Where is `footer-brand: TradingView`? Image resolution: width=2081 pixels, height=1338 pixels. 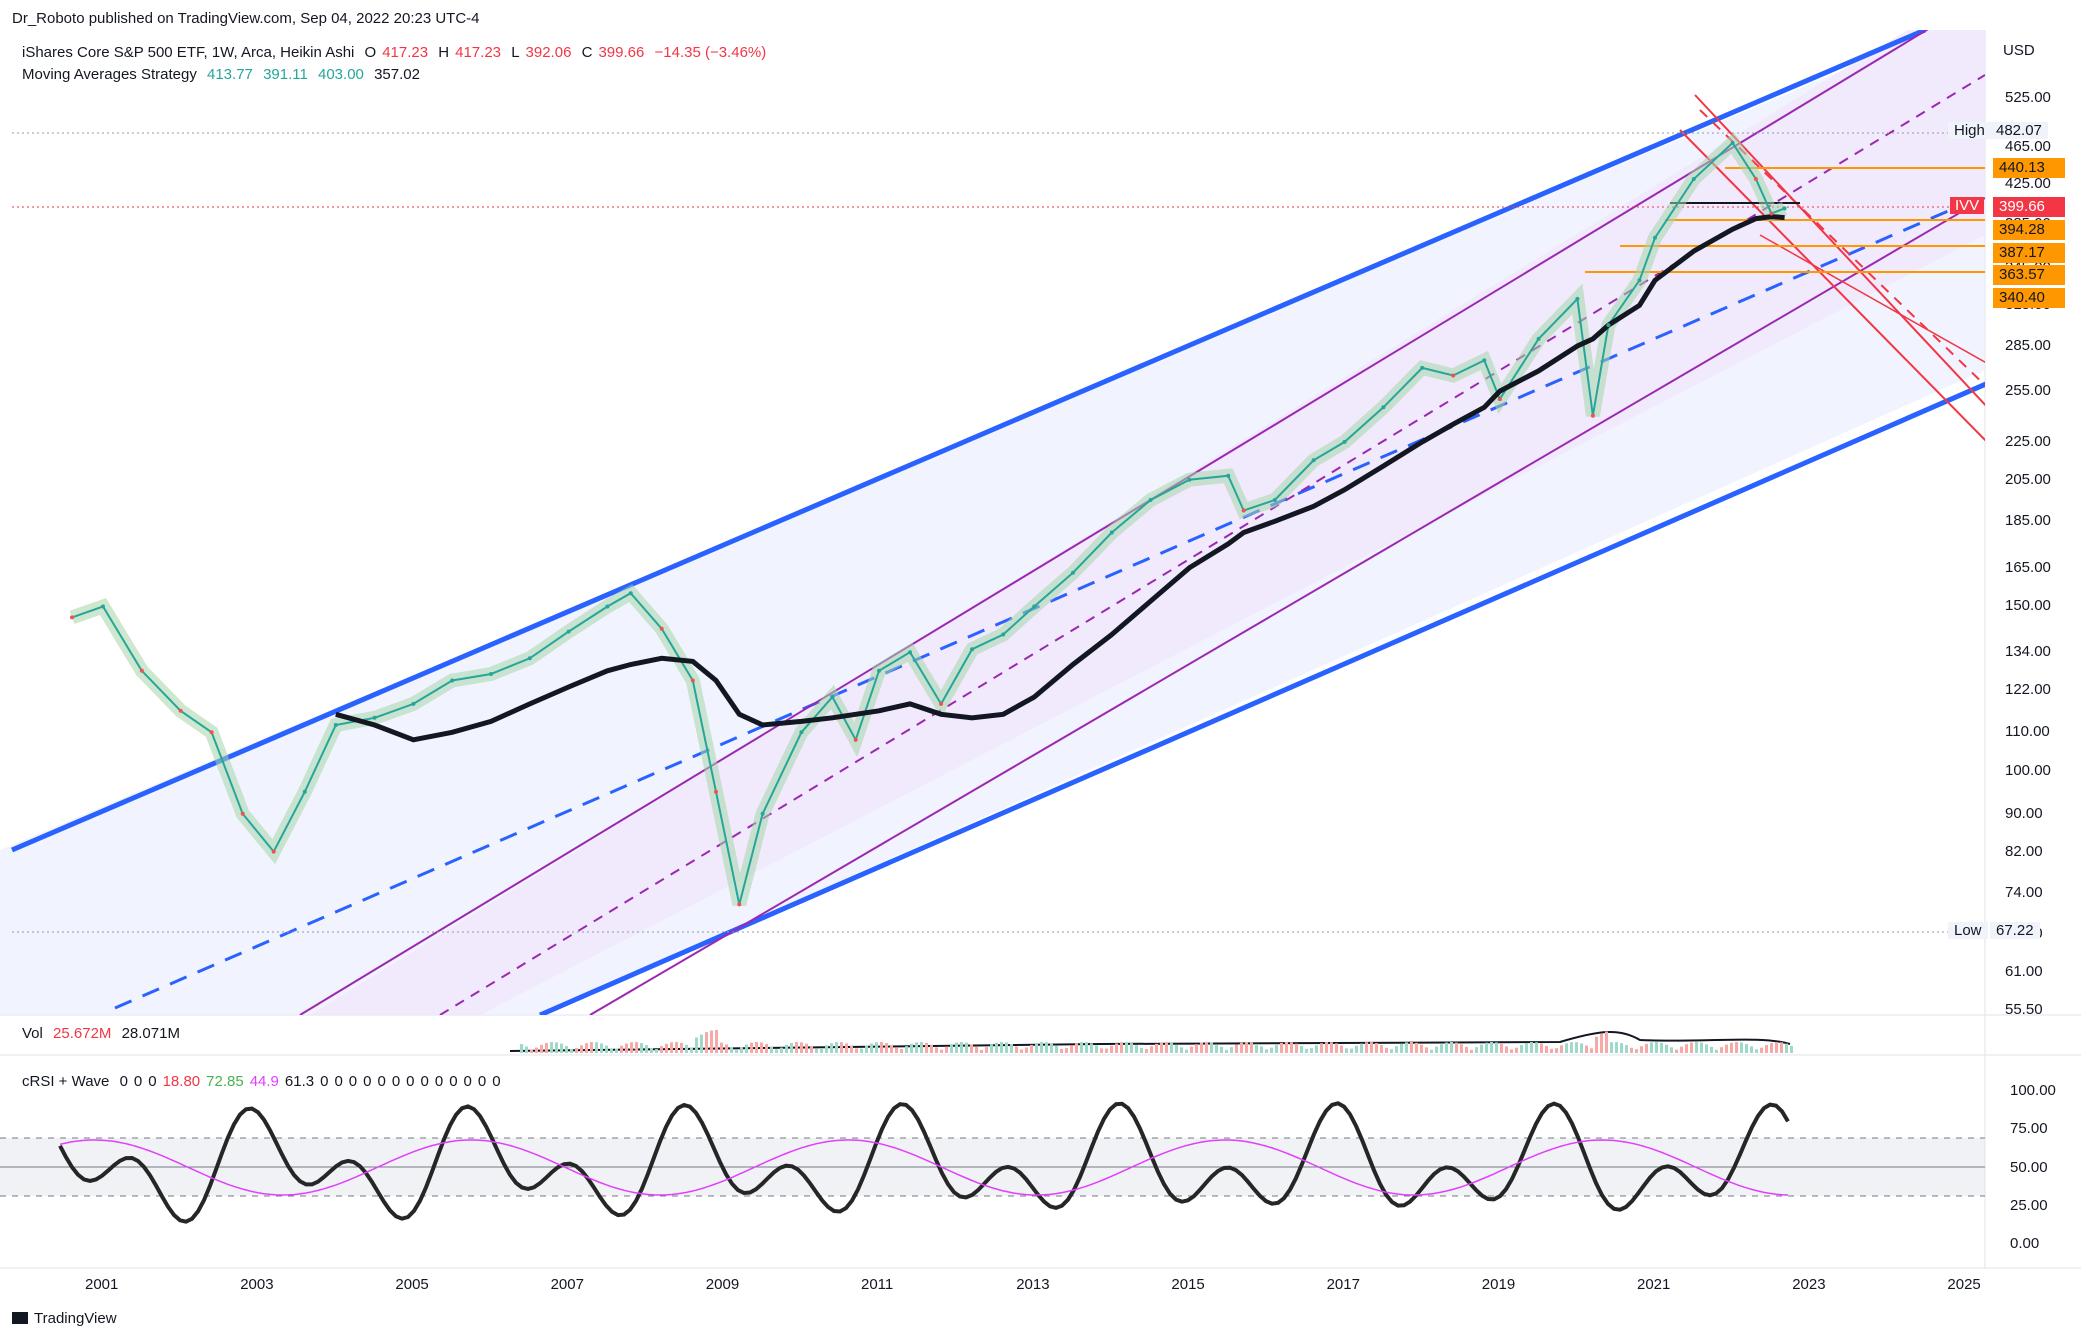
footer-brand: TradingView is located at coordinates (64, 1318).